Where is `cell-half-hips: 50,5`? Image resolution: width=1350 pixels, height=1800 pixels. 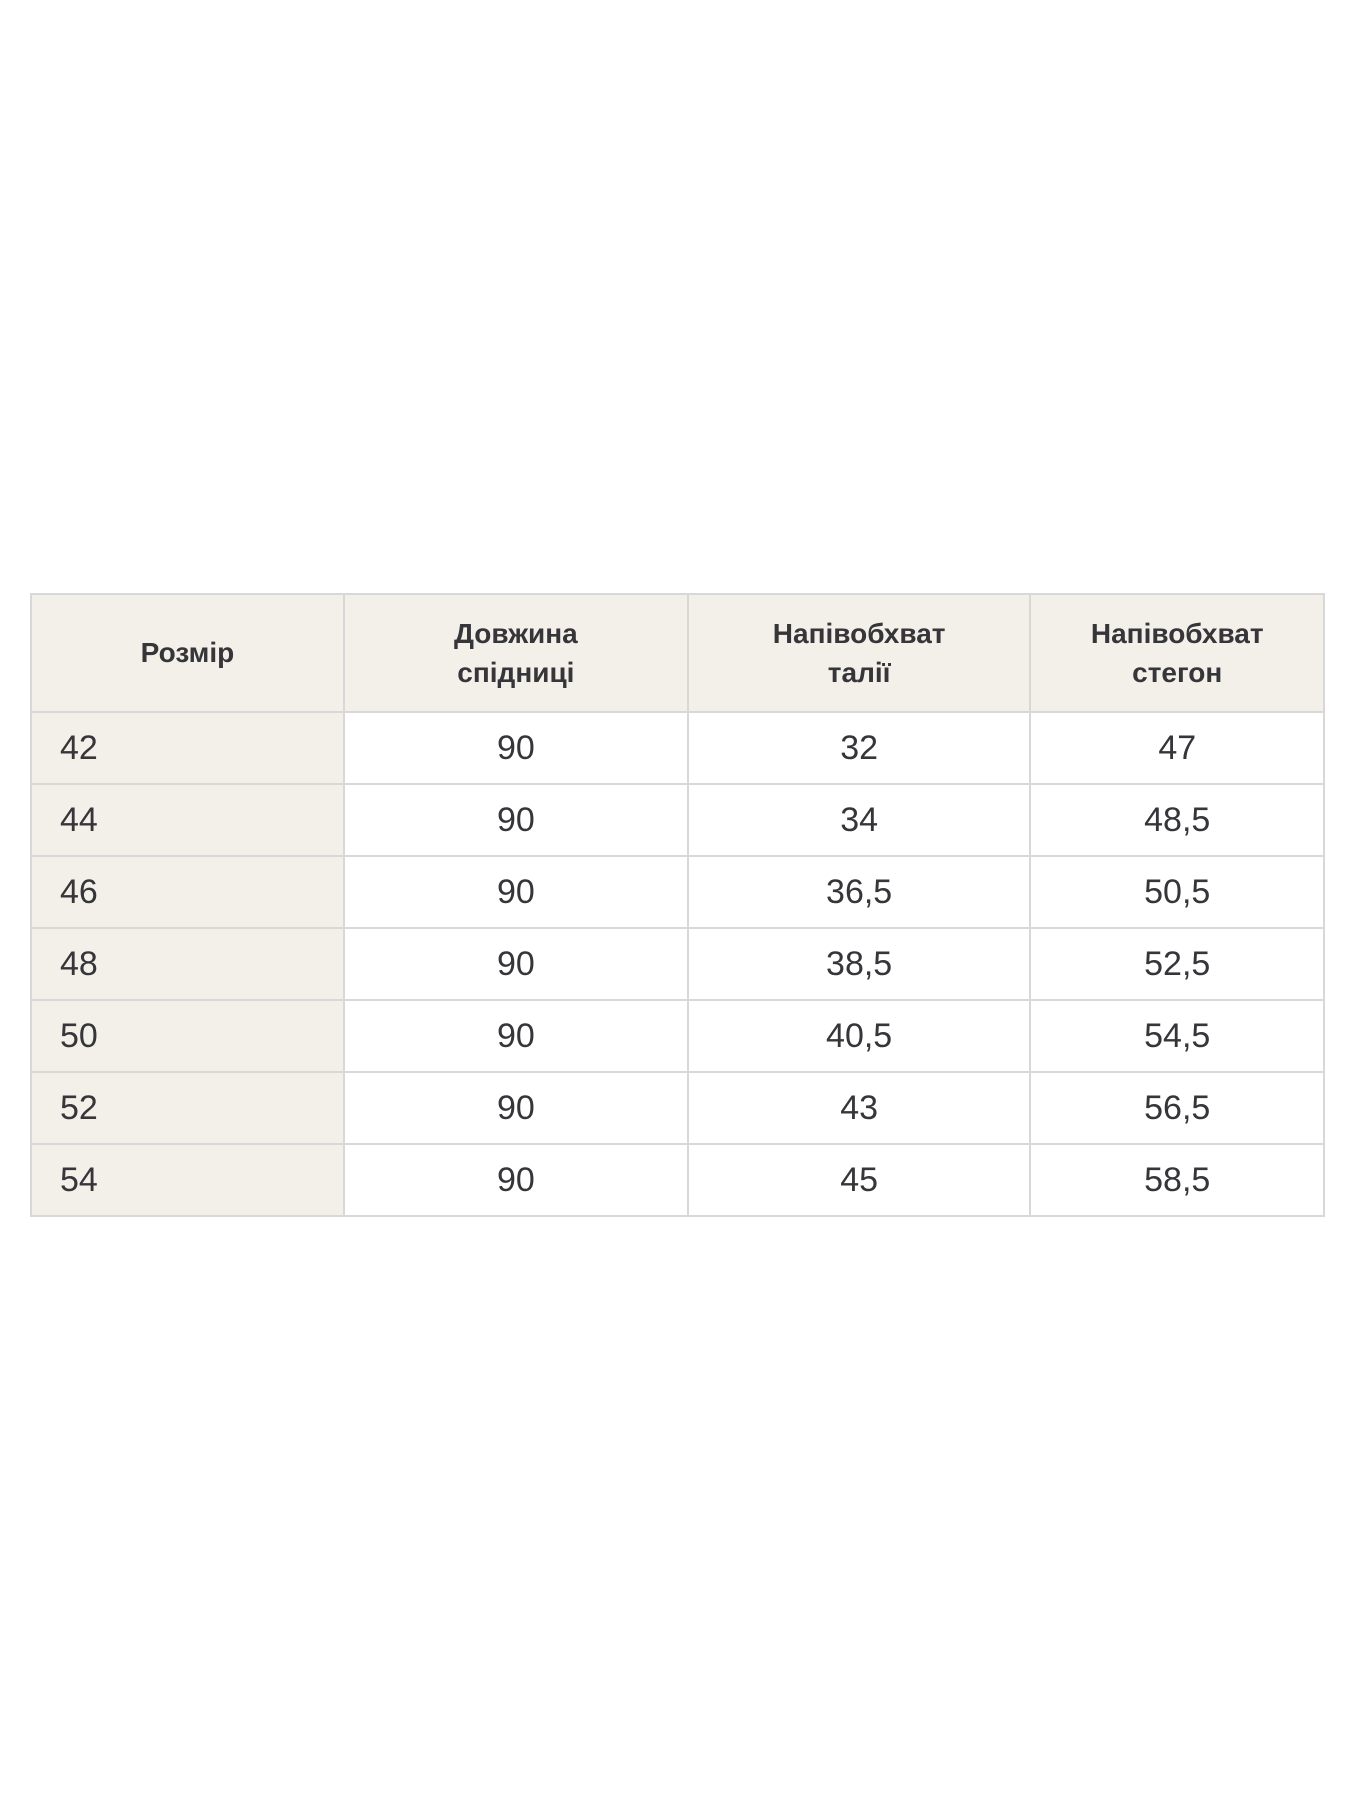 cell-half-hips: 50,5 is located at coordinates (1177, 892).